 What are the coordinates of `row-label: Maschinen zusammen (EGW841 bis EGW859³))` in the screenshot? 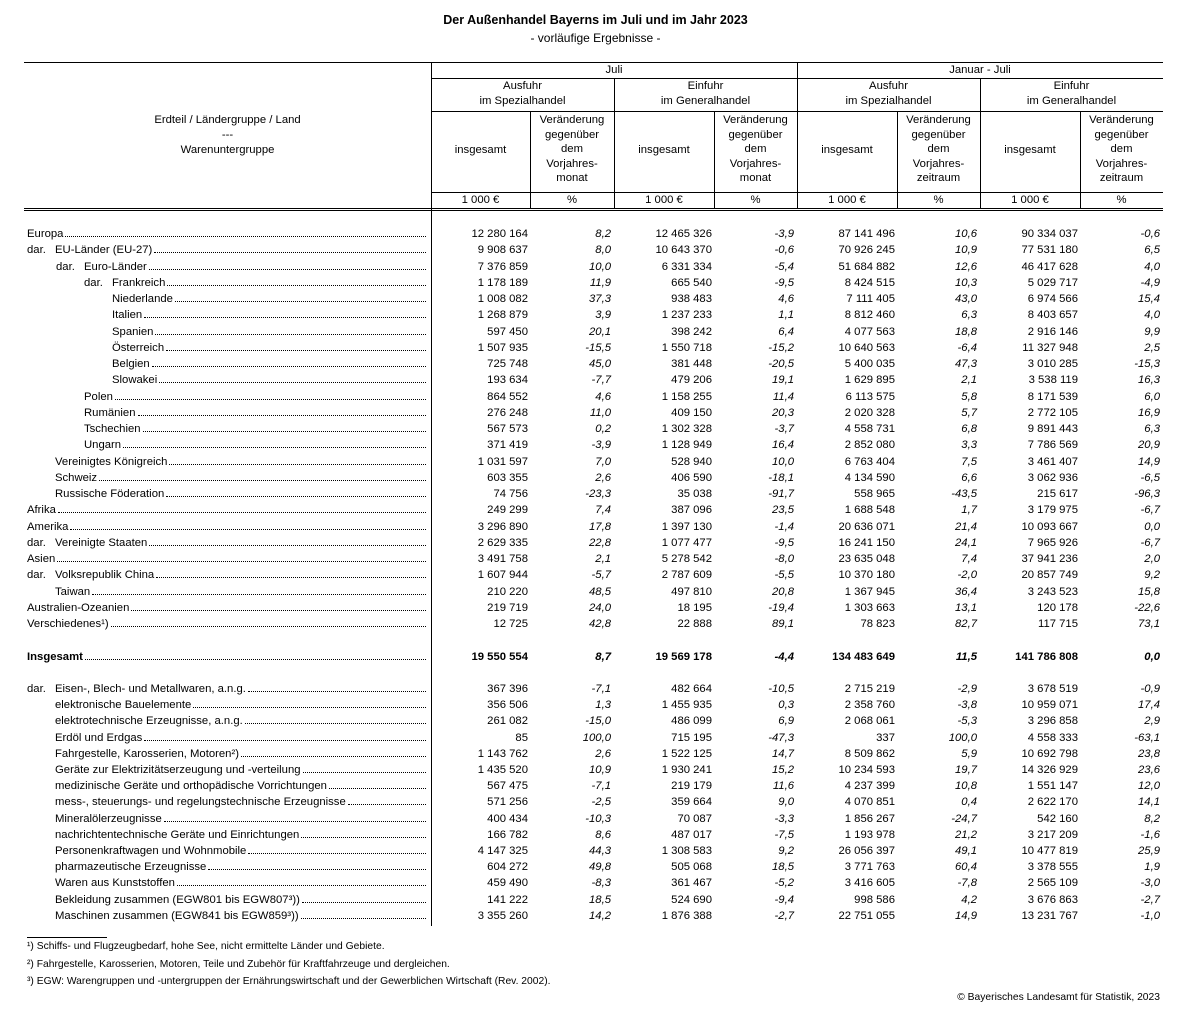 It's located at (241, 916).